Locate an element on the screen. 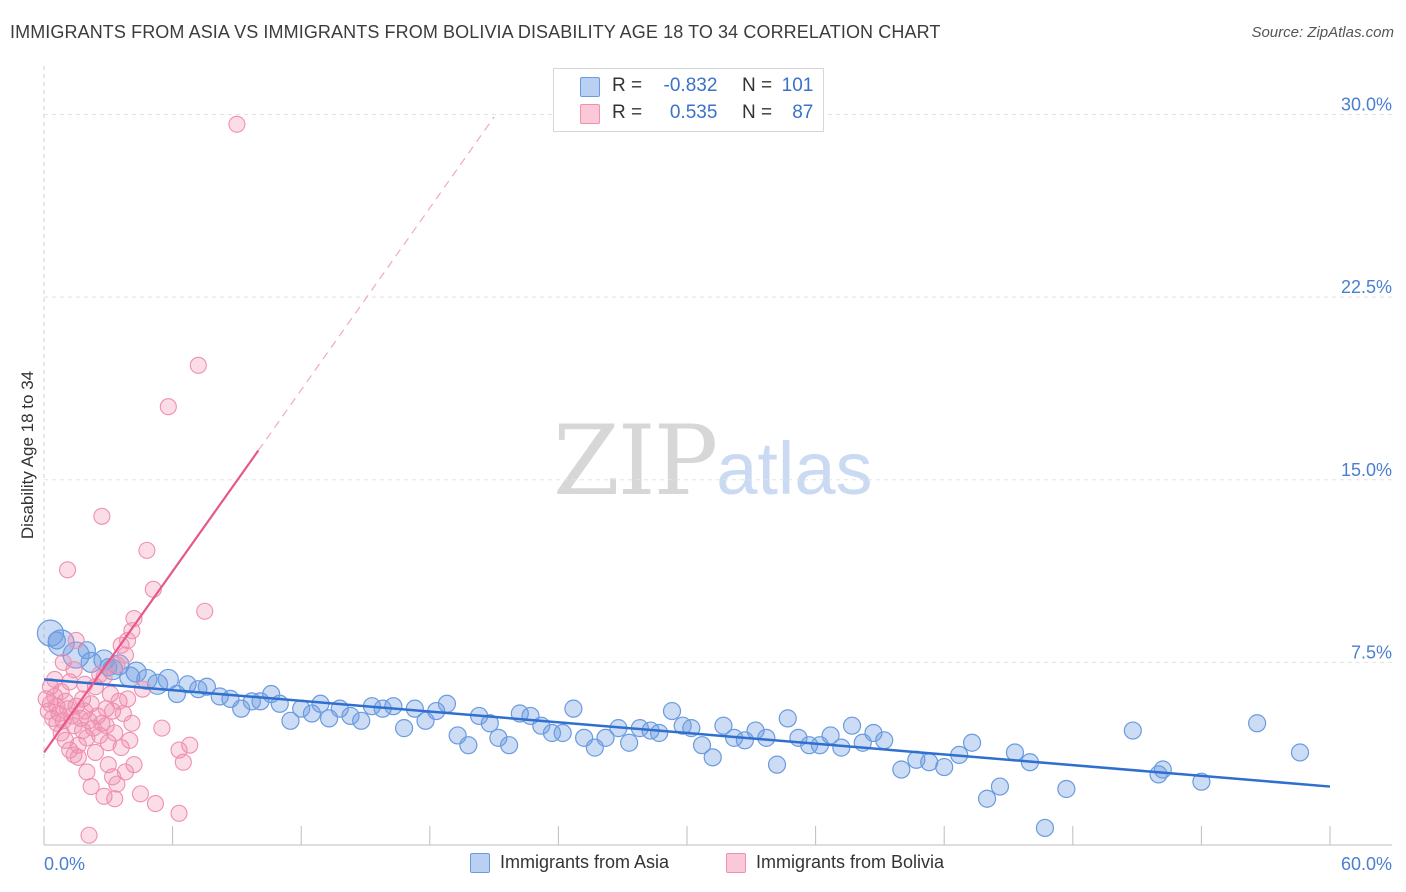 This screenshot has width=1406, height=892. watermark: ZIPatlas is located at coordinates (713, 461).